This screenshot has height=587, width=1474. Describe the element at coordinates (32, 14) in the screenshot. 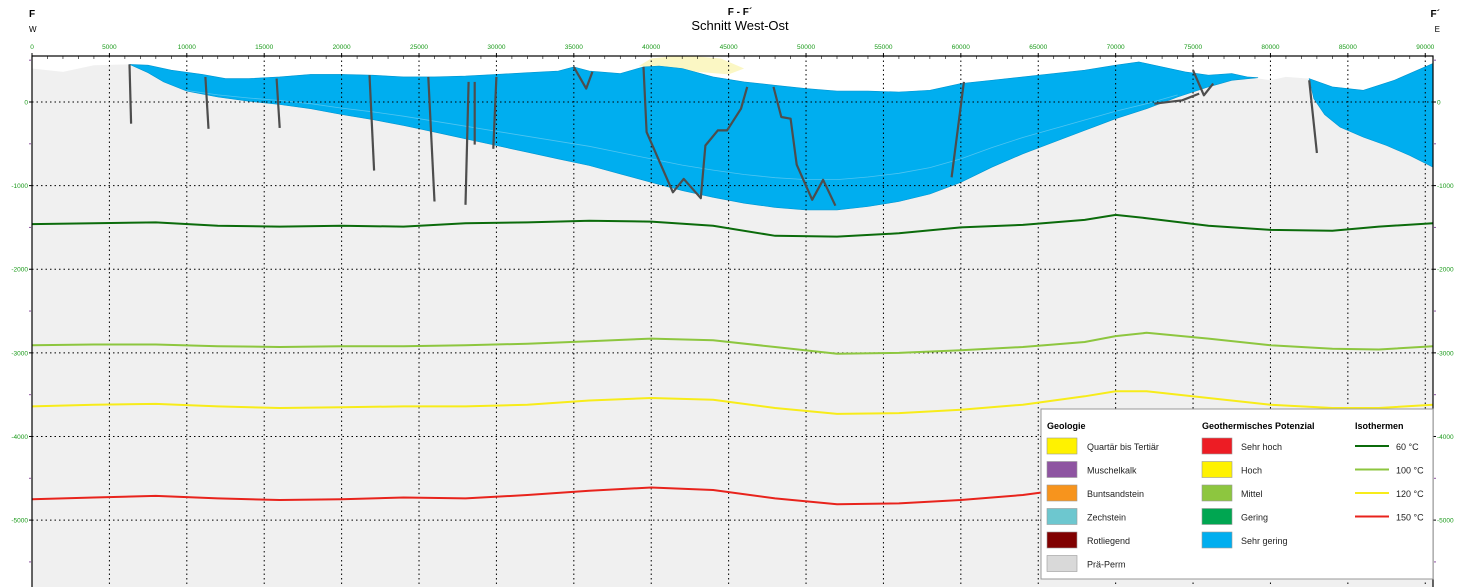

I see `left-endpoint-label: F` at that location.